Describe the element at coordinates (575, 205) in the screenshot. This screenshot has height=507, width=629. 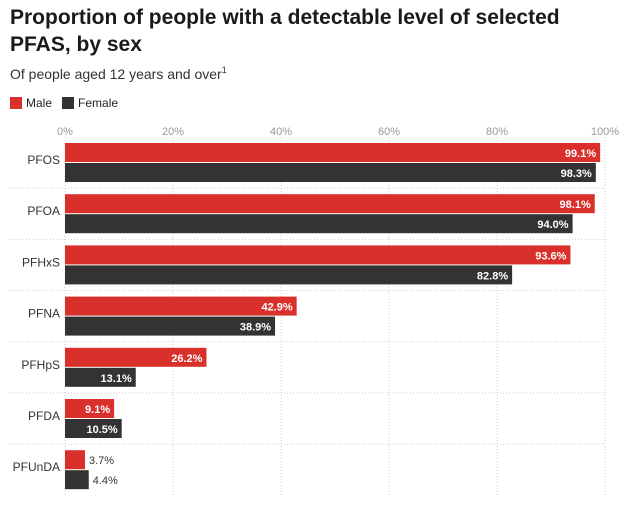
I see `value-label-male: 98.1%` at that location.